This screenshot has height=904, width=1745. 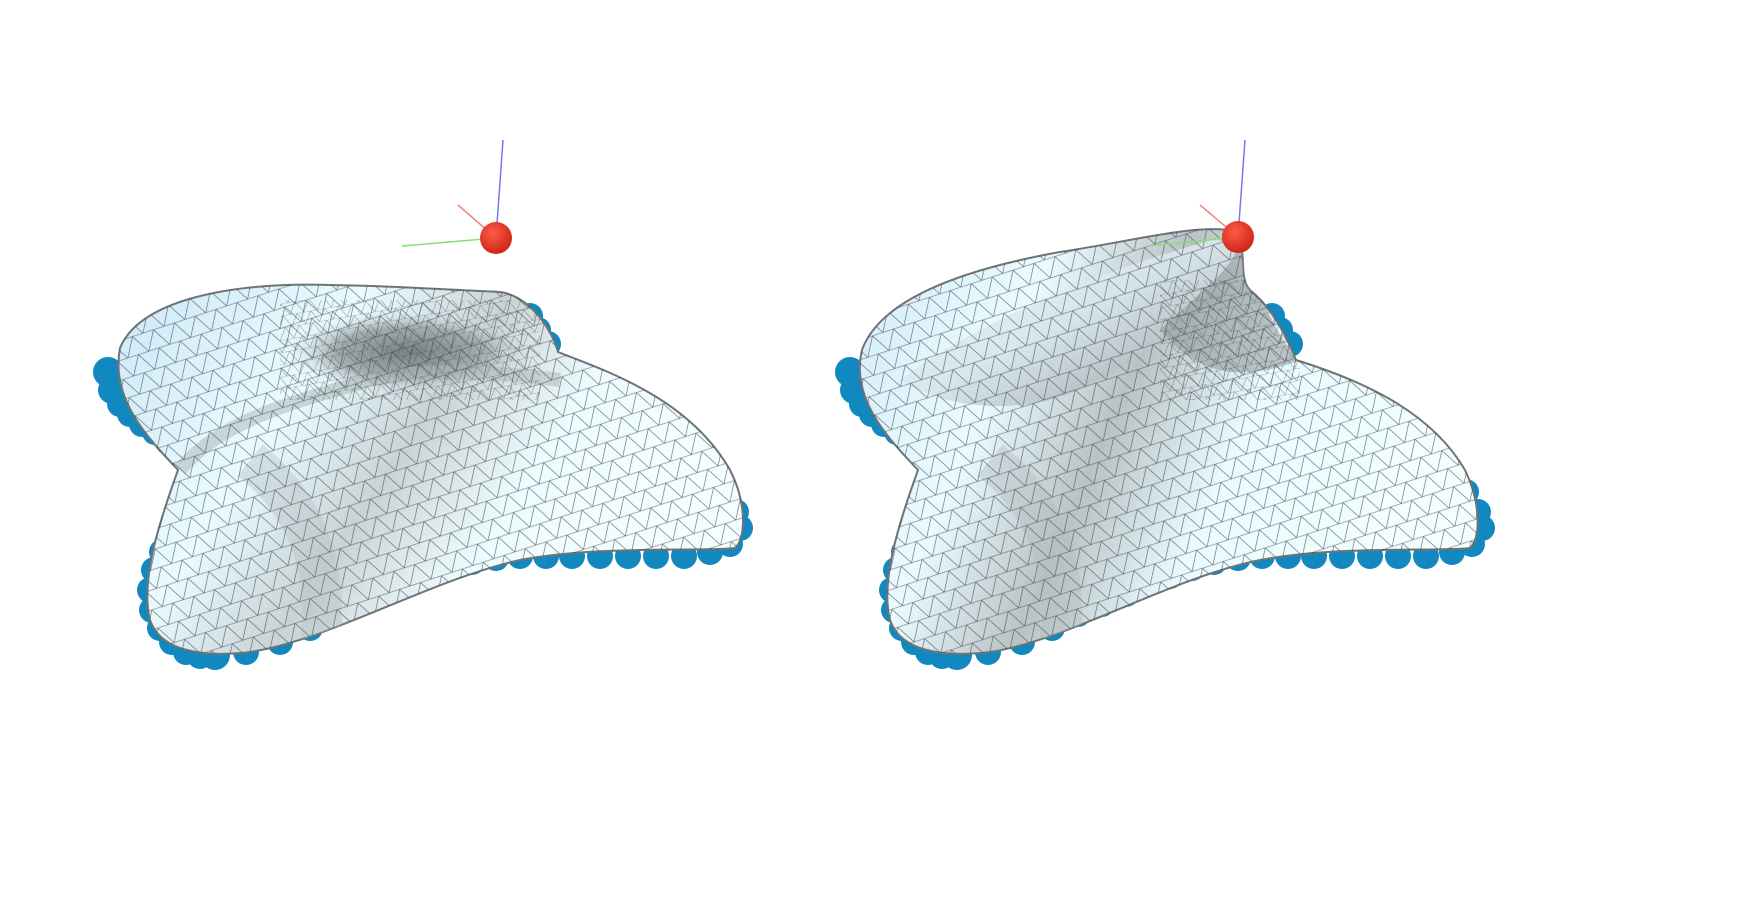 What do you see at coordinates (456, 196) in the screenshot?
I see `left-handle` at bounding box center [456, 196].